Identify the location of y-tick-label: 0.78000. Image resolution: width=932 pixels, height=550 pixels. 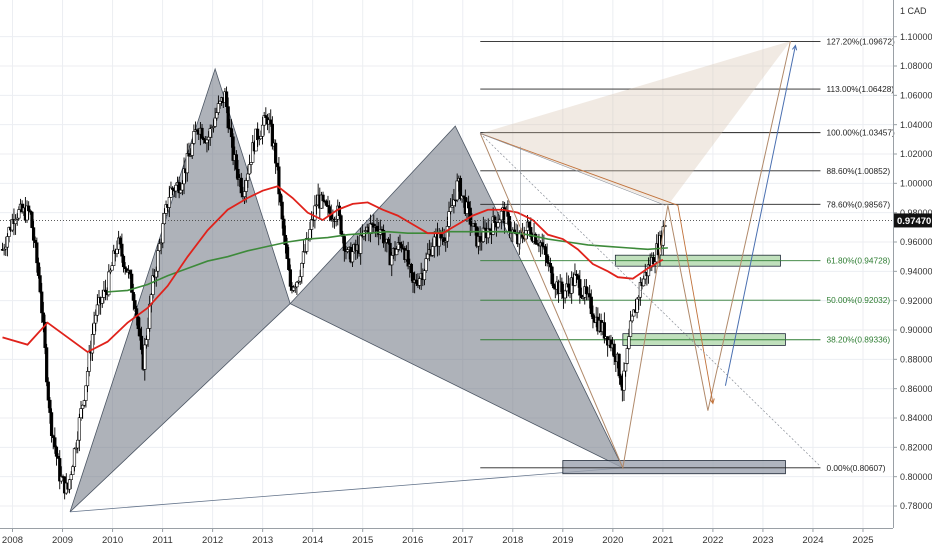
(916, 506).